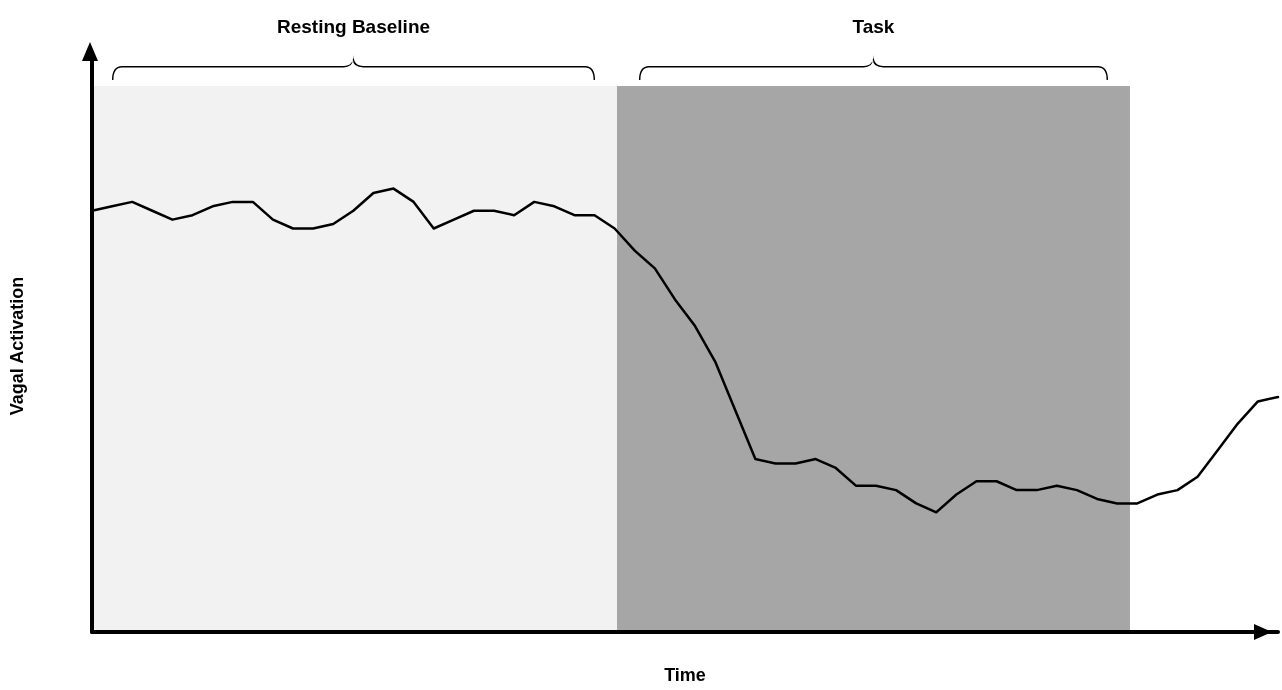 The image size is (1282, 690). I want to click on text: Task, so click(873, 26).